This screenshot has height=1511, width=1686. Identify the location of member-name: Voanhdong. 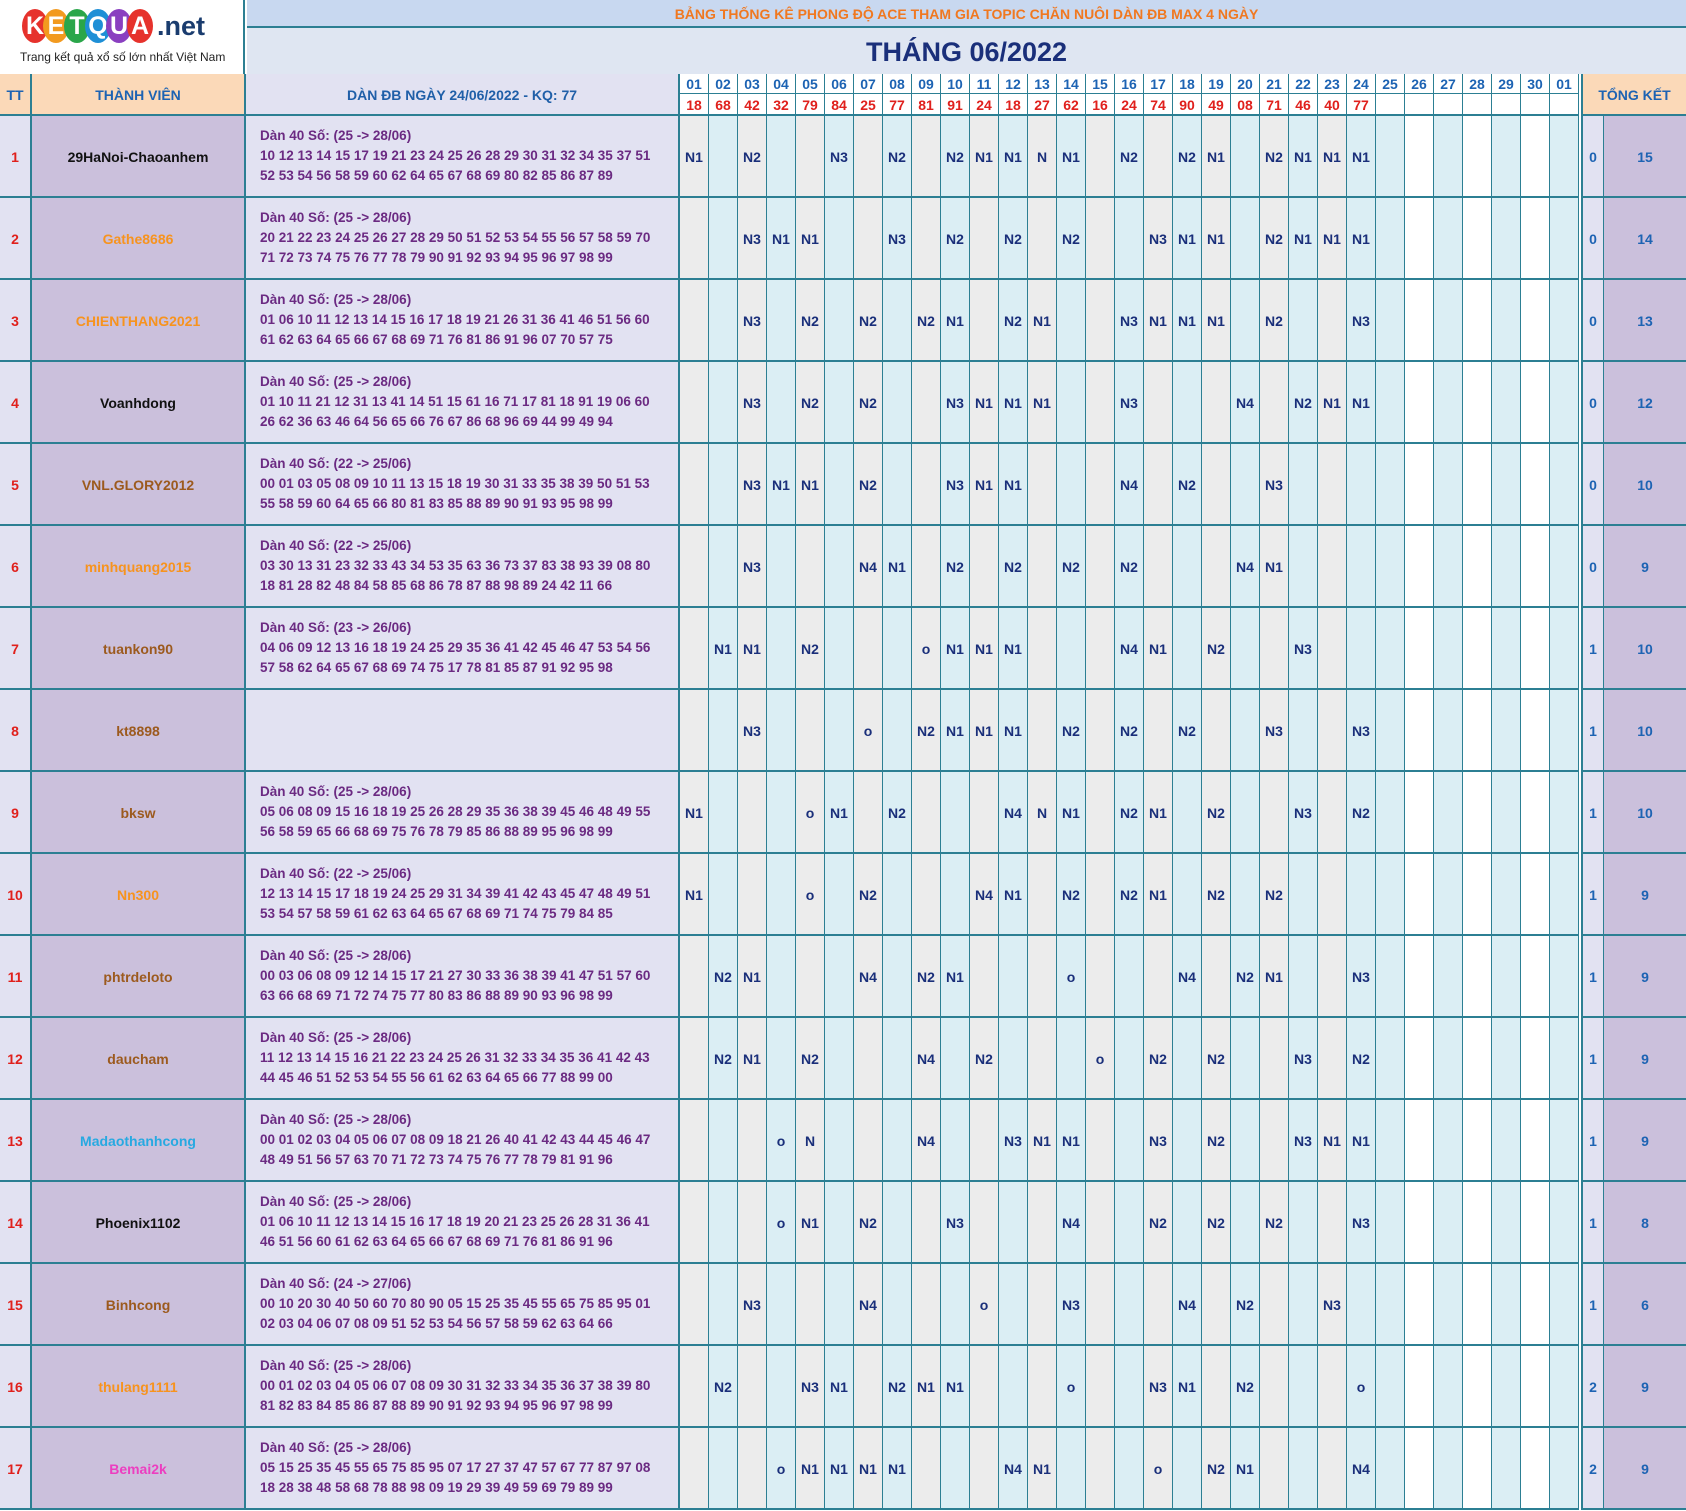
(139, 403).